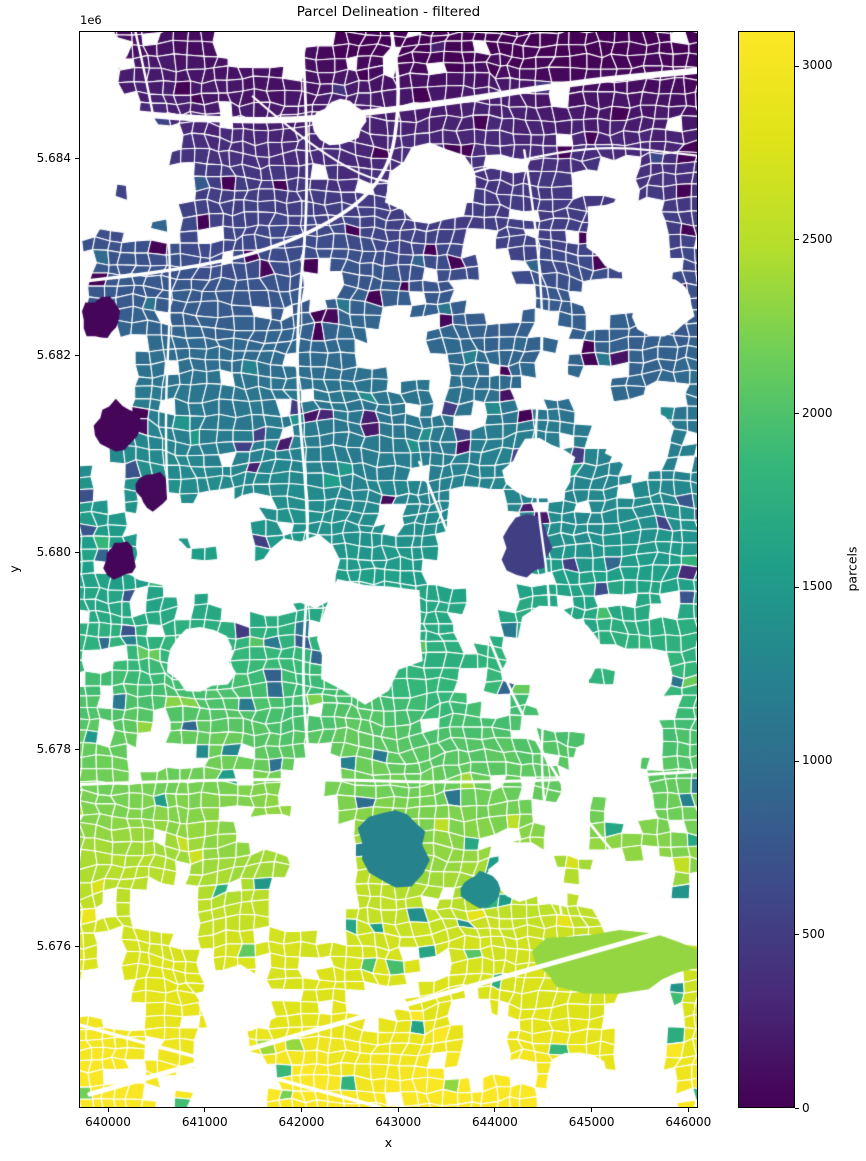 This screenshot has height=1161, width=866. Describe the element at coordinates (817, 238) in the screenshot. I see `colorbar-tick-label: 2500` at that location.